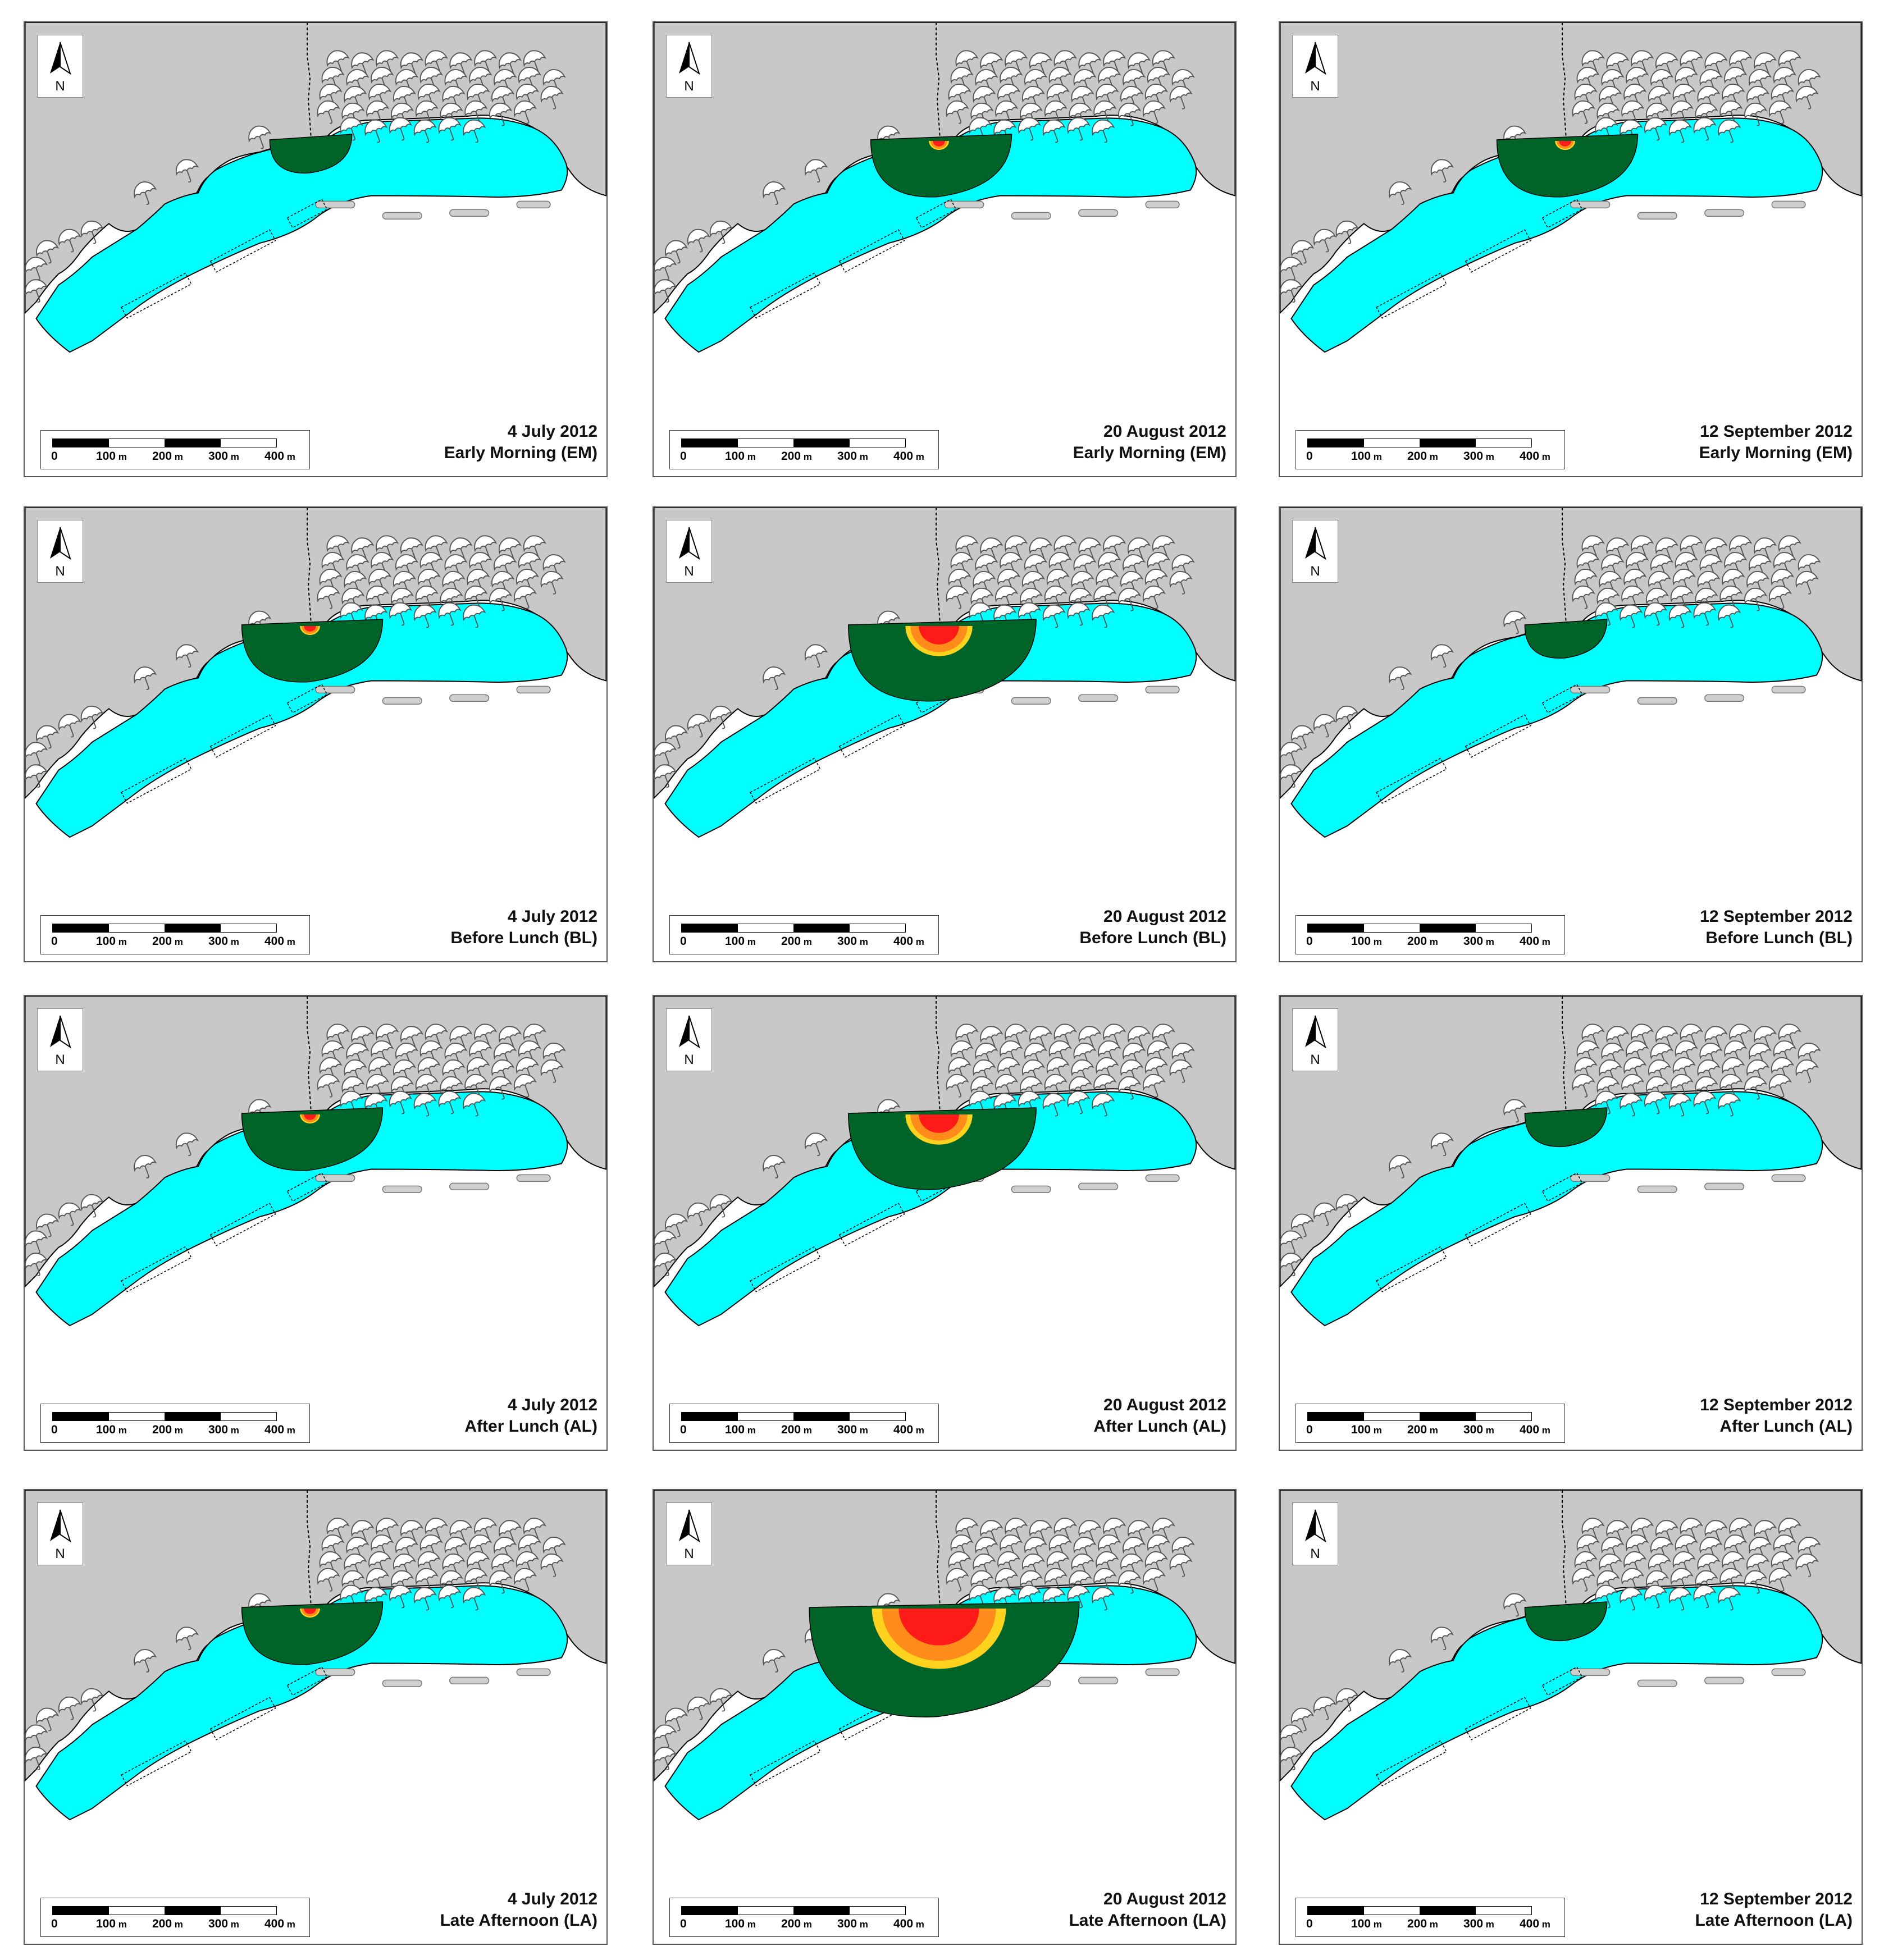  What do you see at coordinates (1556, 1703) in the screenshot?
I see `bathing-water` at bounding box center [1556, 1703].